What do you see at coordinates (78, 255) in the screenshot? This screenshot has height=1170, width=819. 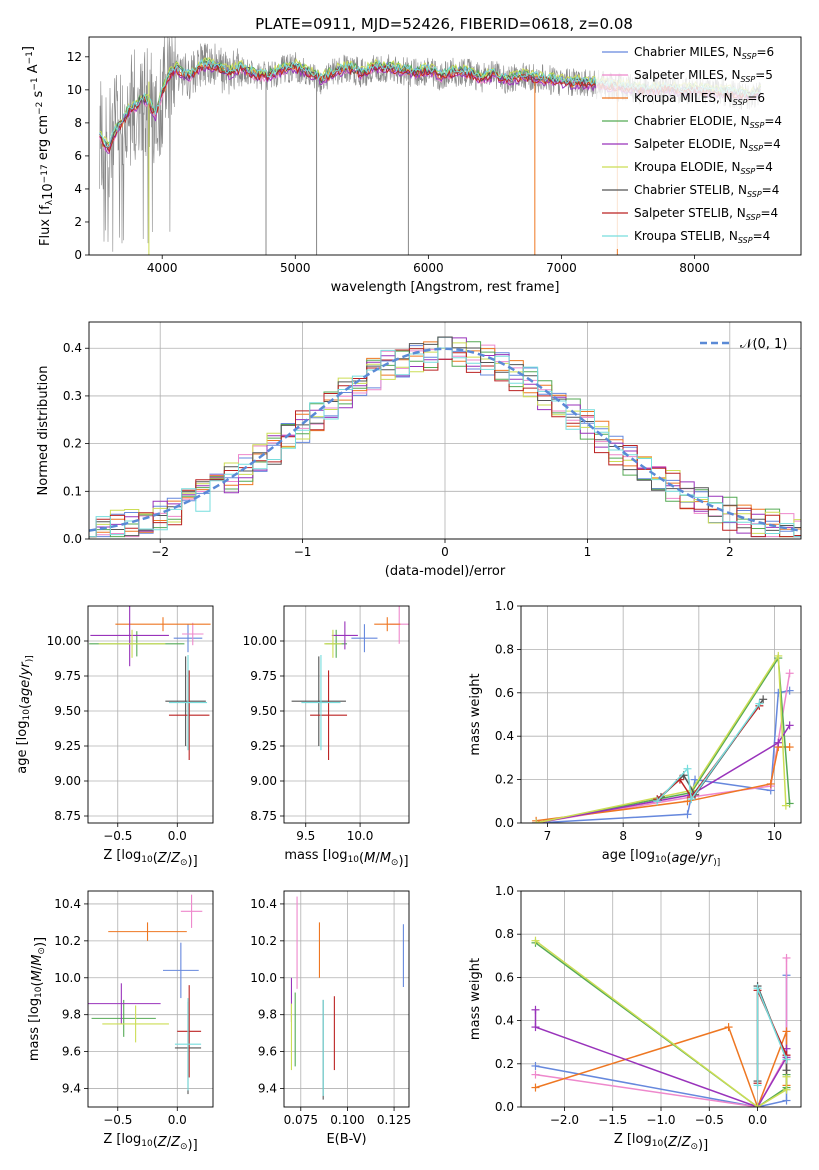 I see `y-tick-label: 0` at bounding box center [78, 255].